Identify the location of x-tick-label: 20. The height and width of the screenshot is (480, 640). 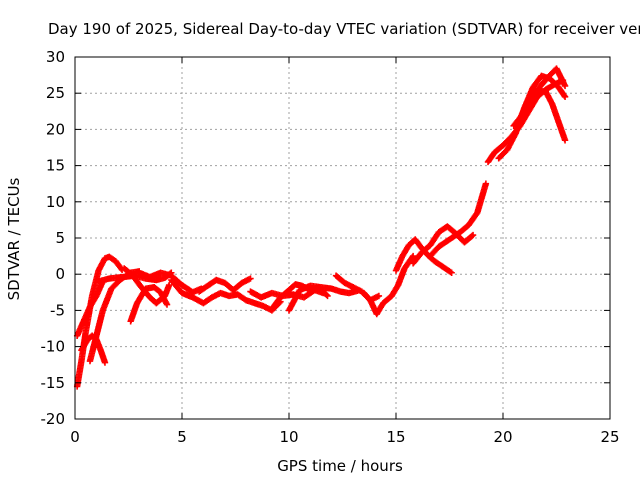
(502, 437).